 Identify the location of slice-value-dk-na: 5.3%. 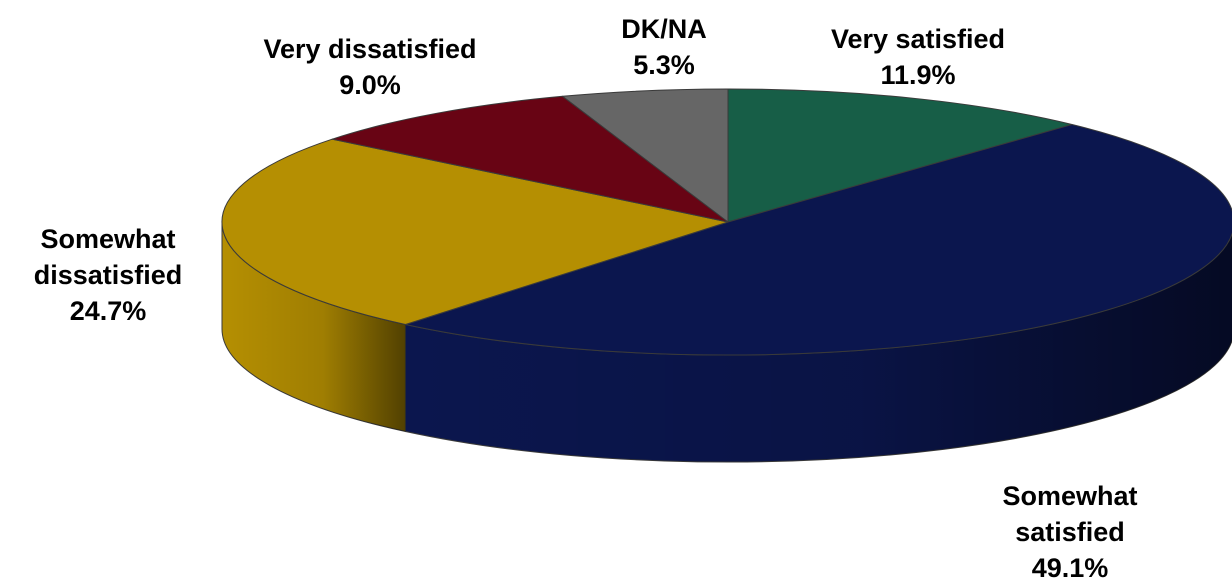
(664, 65).